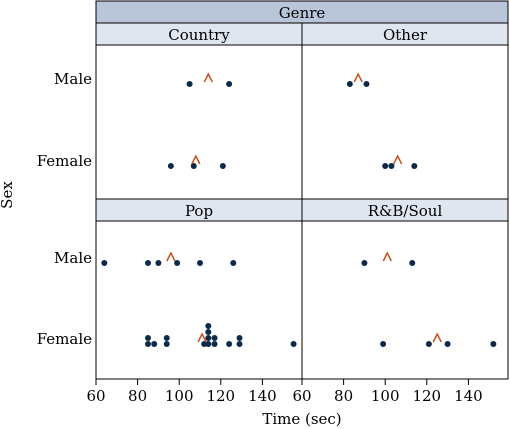  What do you see at coordinates (437, 337) in the screenshot?
I see `mean-marker-r-b-soul-female` at bounding box center [437, 337].